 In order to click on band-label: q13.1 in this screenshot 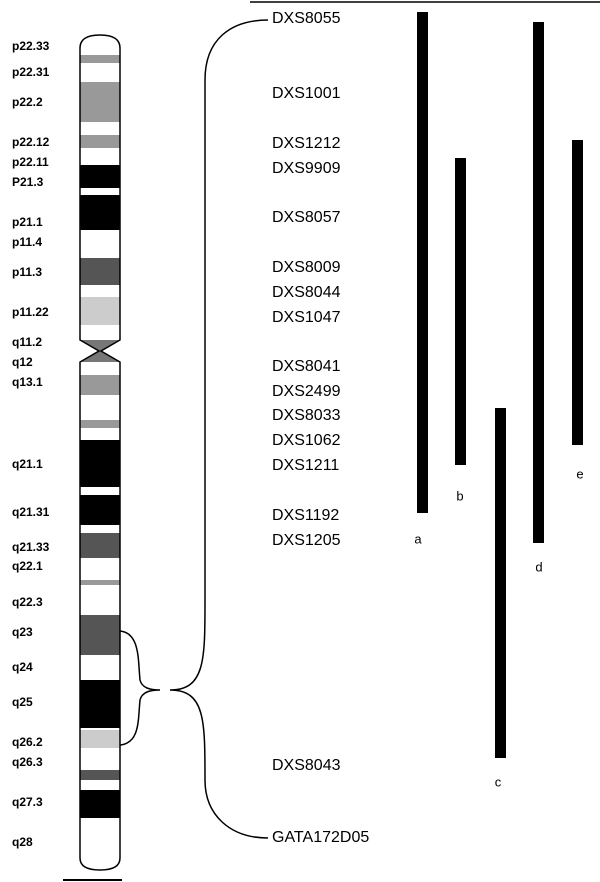, I will do `click(27, 382)`.